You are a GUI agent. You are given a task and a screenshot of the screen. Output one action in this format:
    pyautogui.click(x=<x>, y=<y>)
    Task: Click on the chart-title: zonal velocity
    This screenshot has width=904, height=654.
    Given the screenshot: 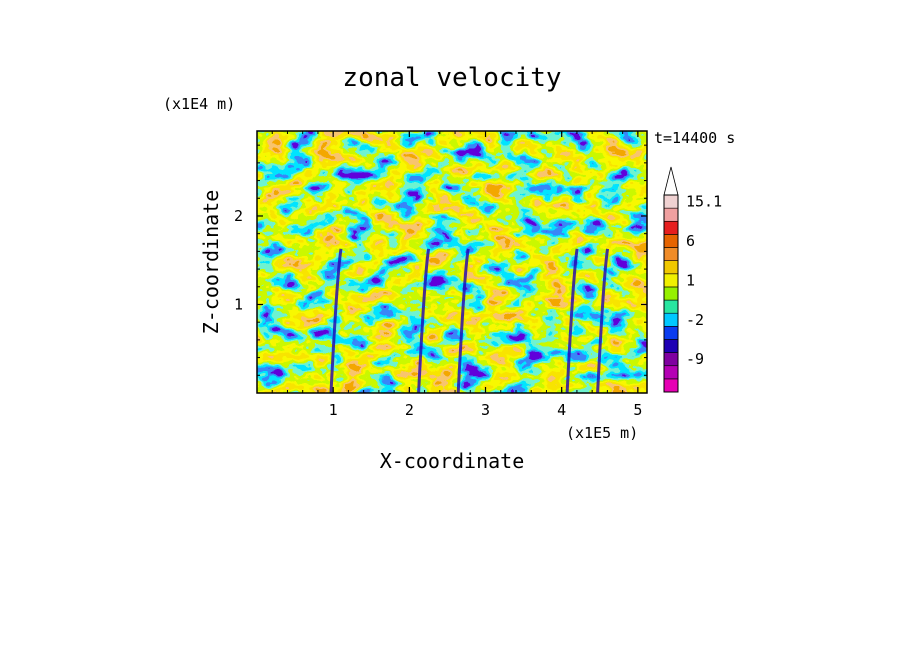 What is the action you would take?
    pyautogui.click(x=451, y=78)
    